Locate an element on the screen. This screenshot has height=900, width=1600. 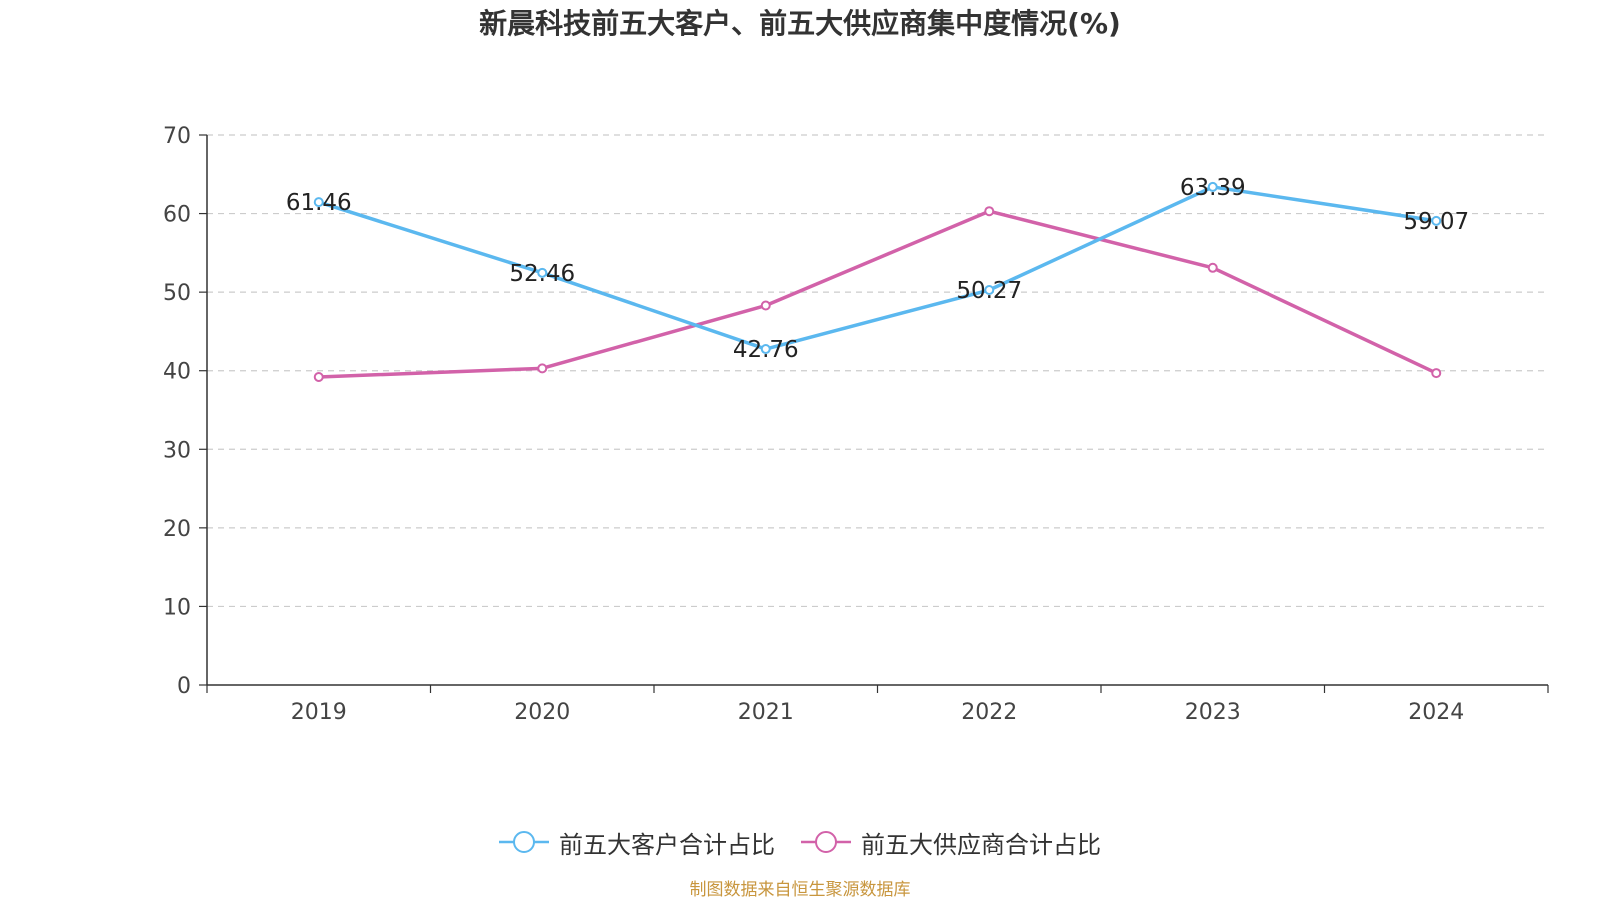
series-1-point-2019 is located at coordinates (318, 377).